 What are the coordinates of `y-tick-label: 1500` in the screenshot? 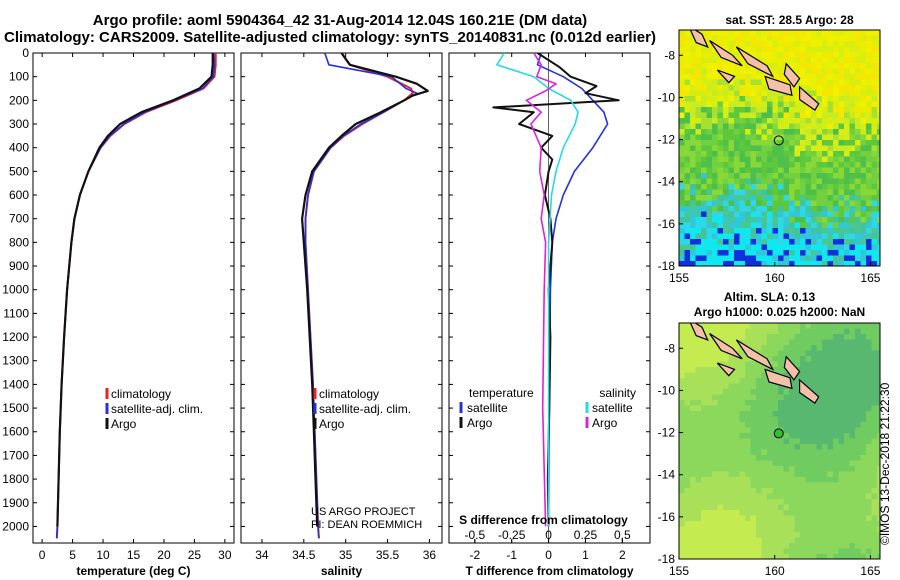 It's located at (15, 408).